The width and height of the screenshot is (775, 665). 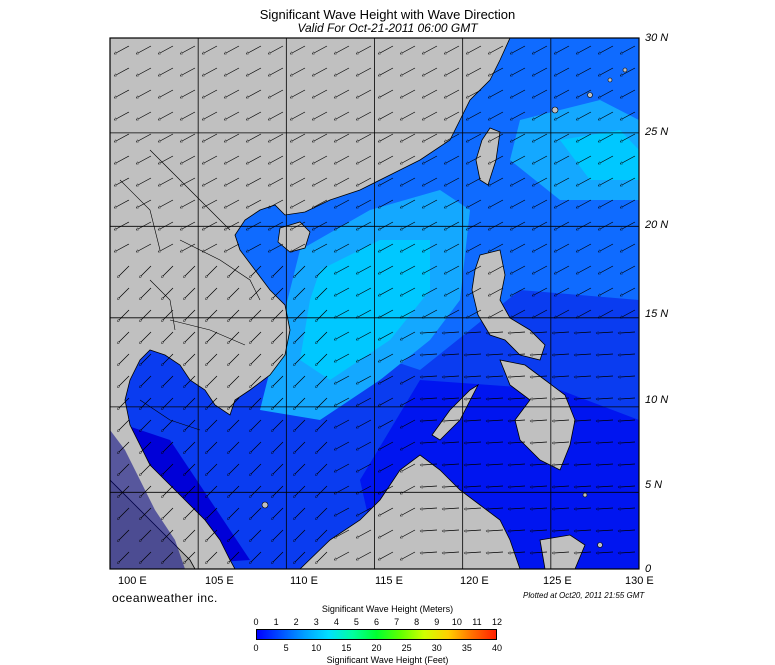 What do you see at coordinates (474, 581) in the screenshot?
I see `lon-label: 120 E` at bounding box center [474, 581].